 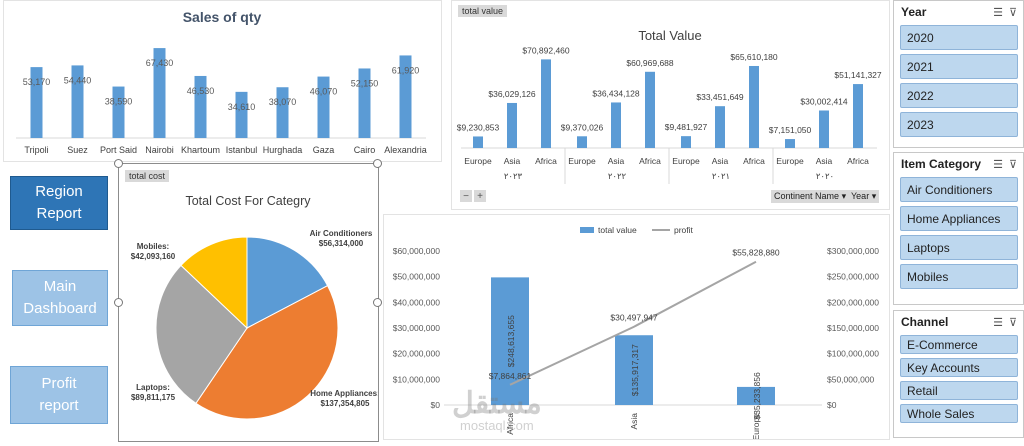 I want to click on collapse-button: −, so click(x=466, y=196).